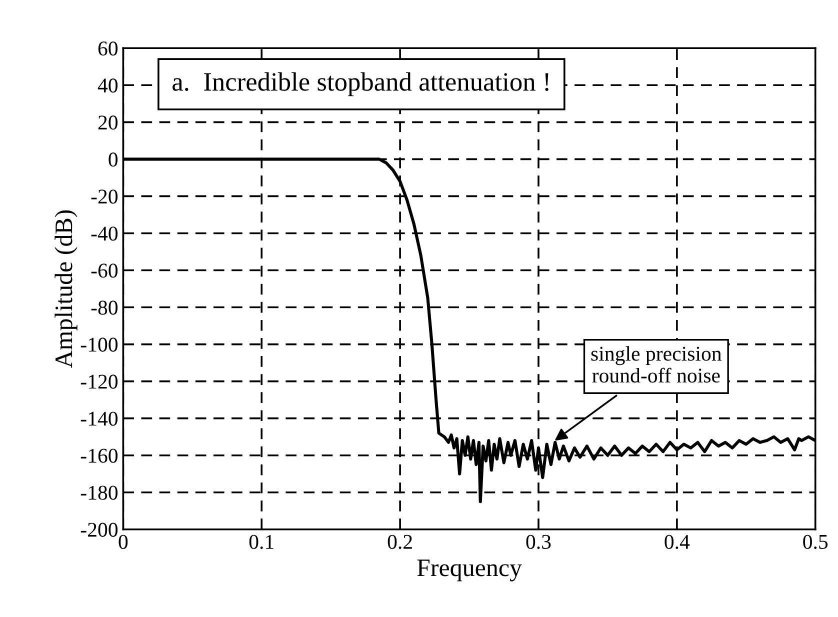 The height and width of the screenshot is (617, 838). I want to click on y-tick-label: 20, so click(108, 123).